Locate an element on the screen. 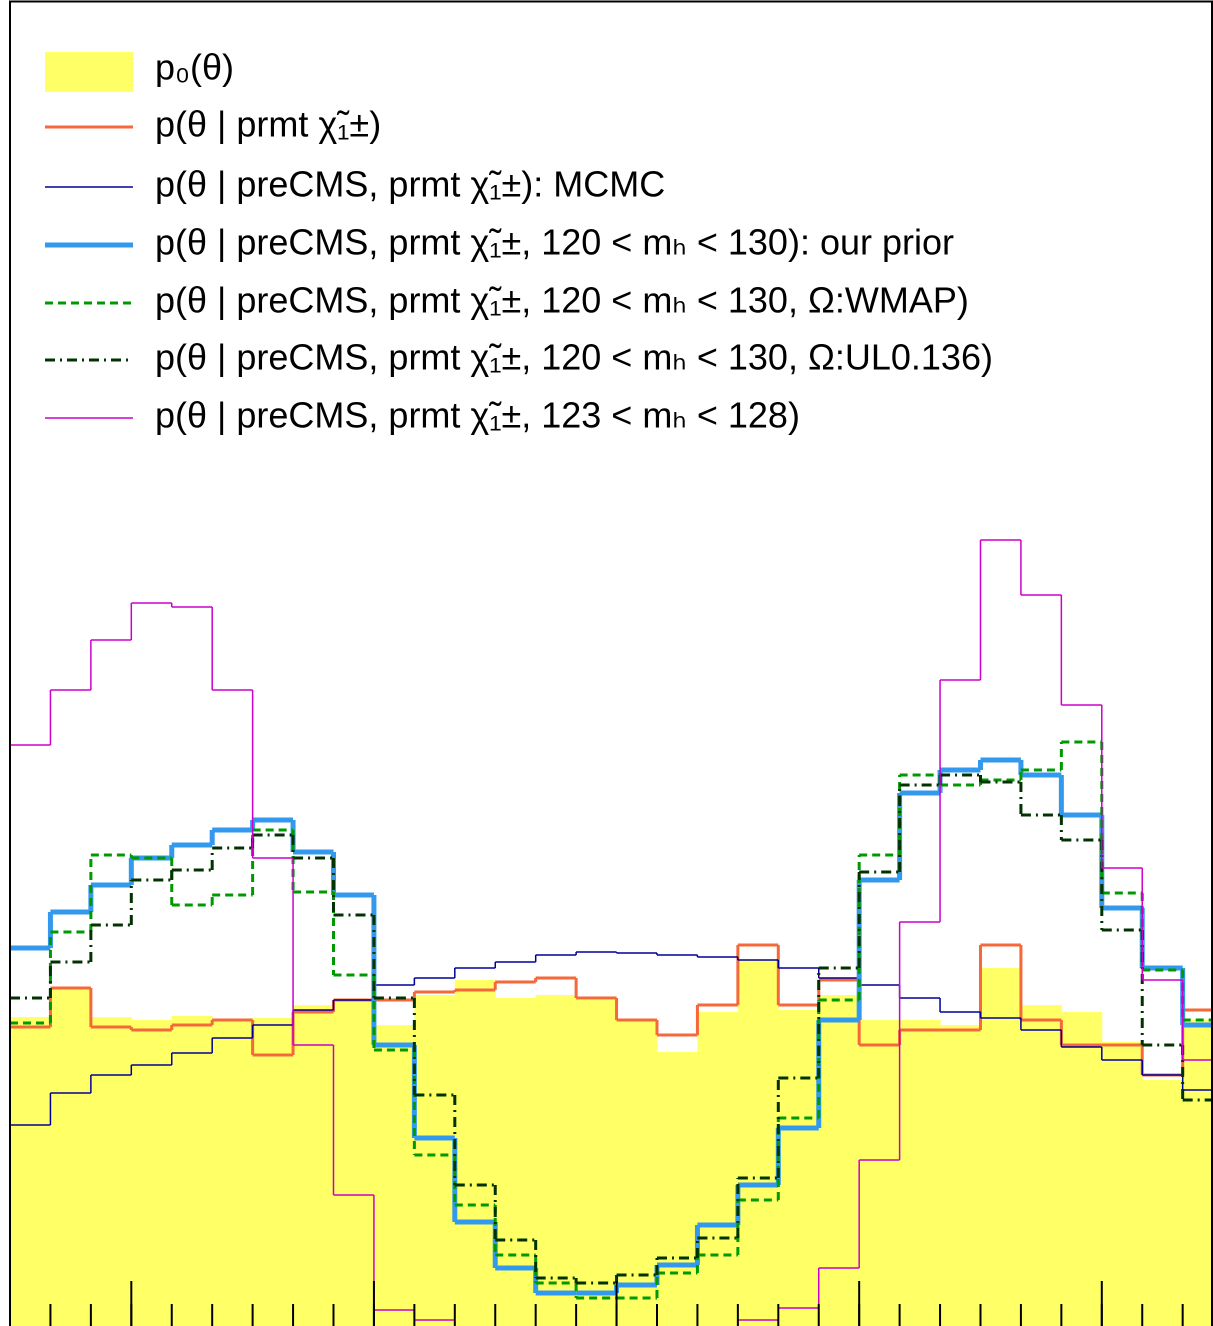  legend-label: p(θ | preCMS, prmt χ̃₁±, 123 < mₕ < 128) is located at coordinates (477, 415).